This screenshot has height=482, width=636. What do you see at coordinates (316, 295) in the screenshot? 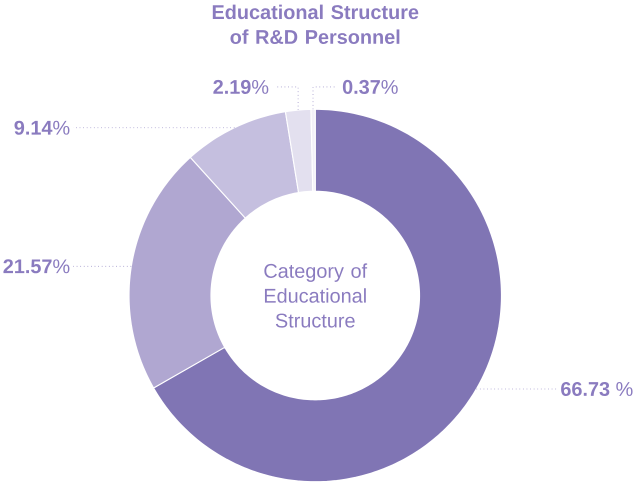
I see `text: Category of Educational Structure` at bounding box center [316, 295].